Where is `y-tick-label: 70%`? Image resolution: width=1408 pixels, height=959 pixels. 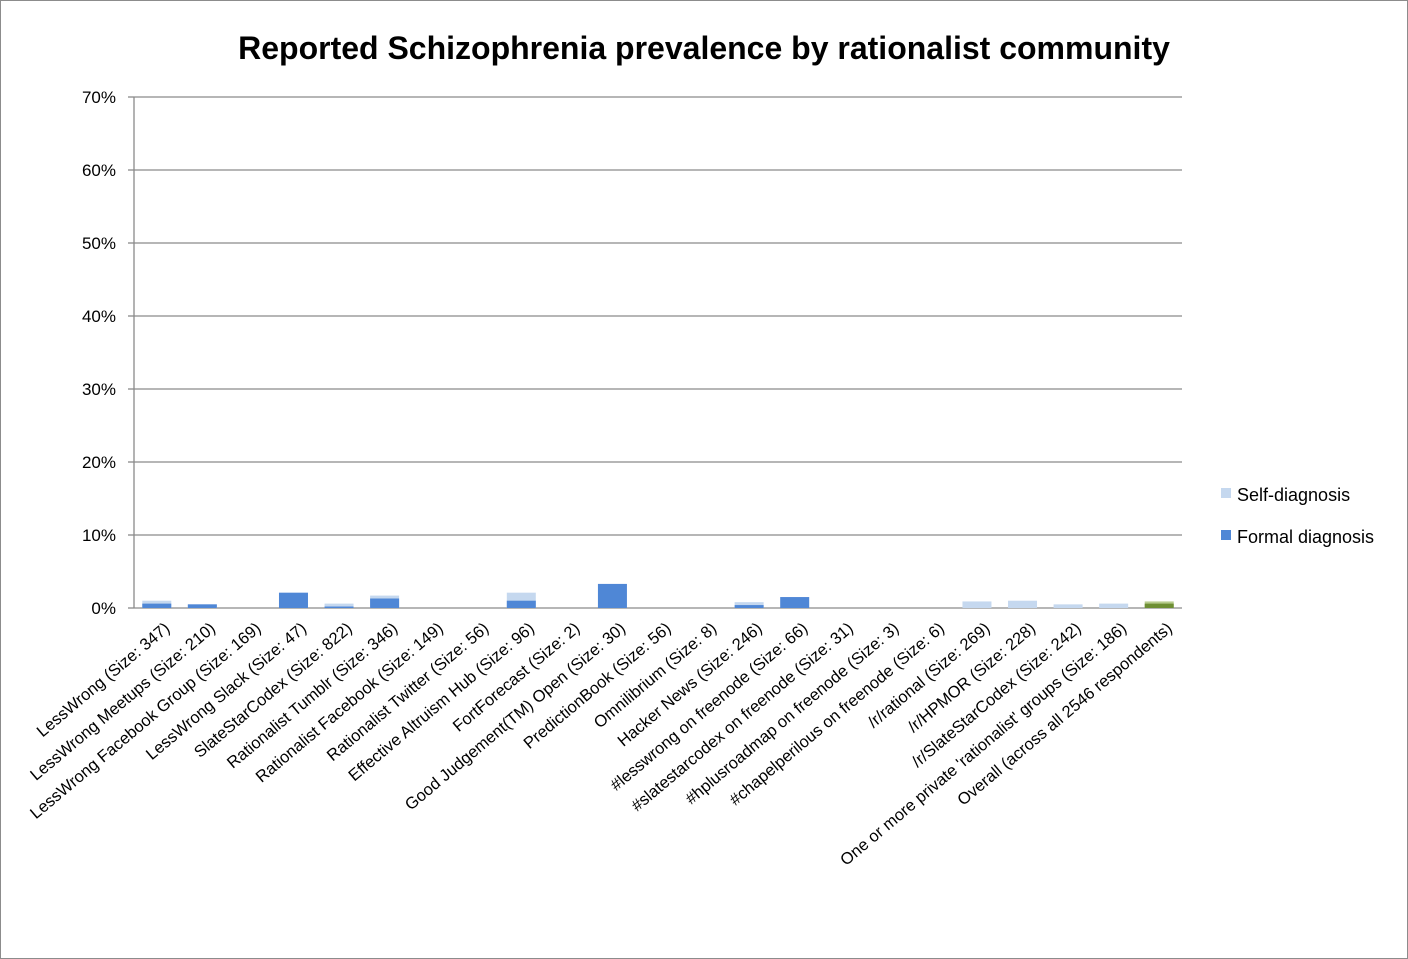 y-tick-label: 70% is located at coordinates (99, 97).